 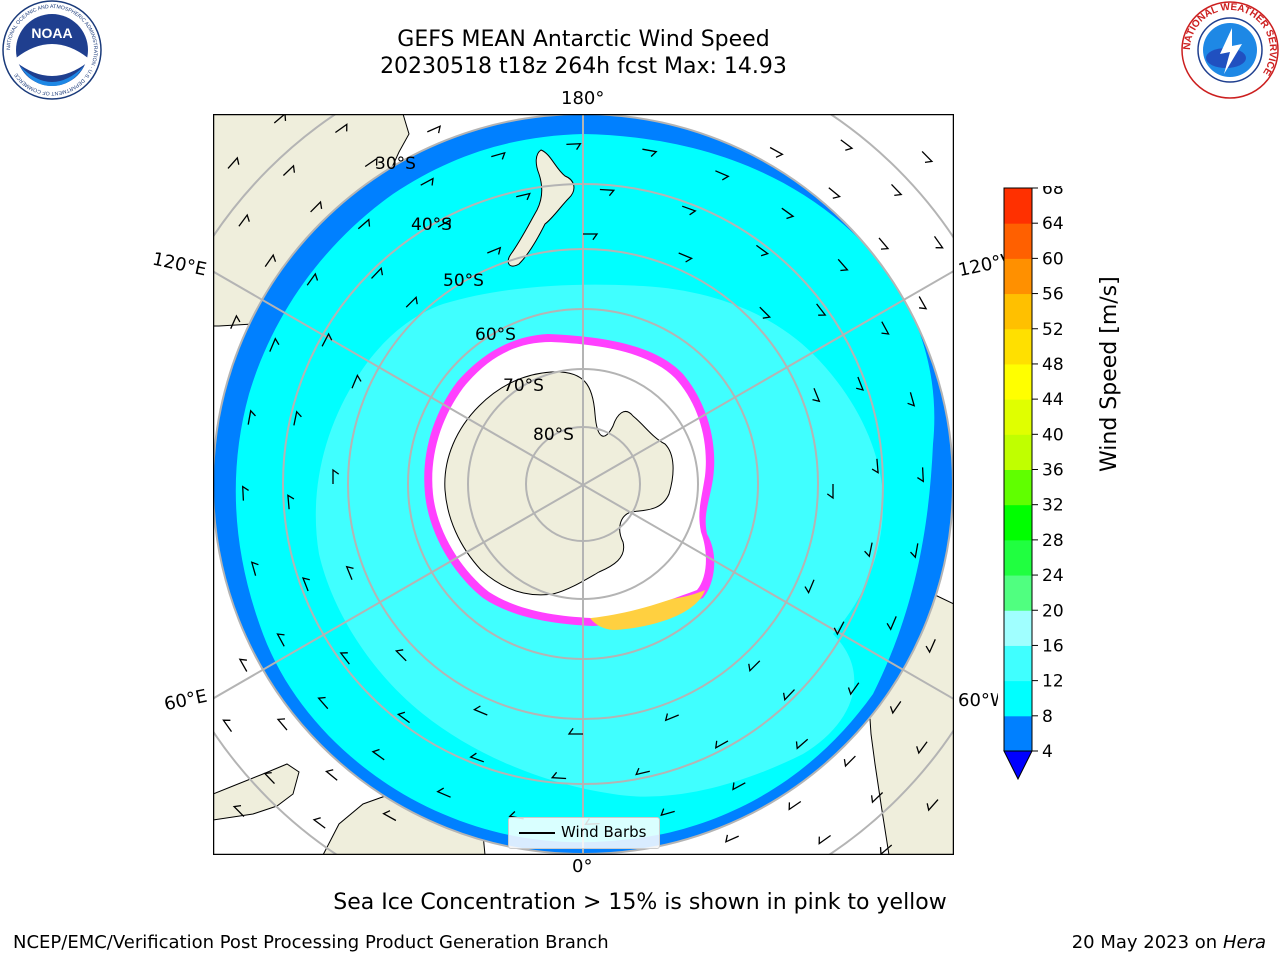 I want to click on nws-logo: NATIONAL WEATHER SERVICE, so click(x=1230, y=50).